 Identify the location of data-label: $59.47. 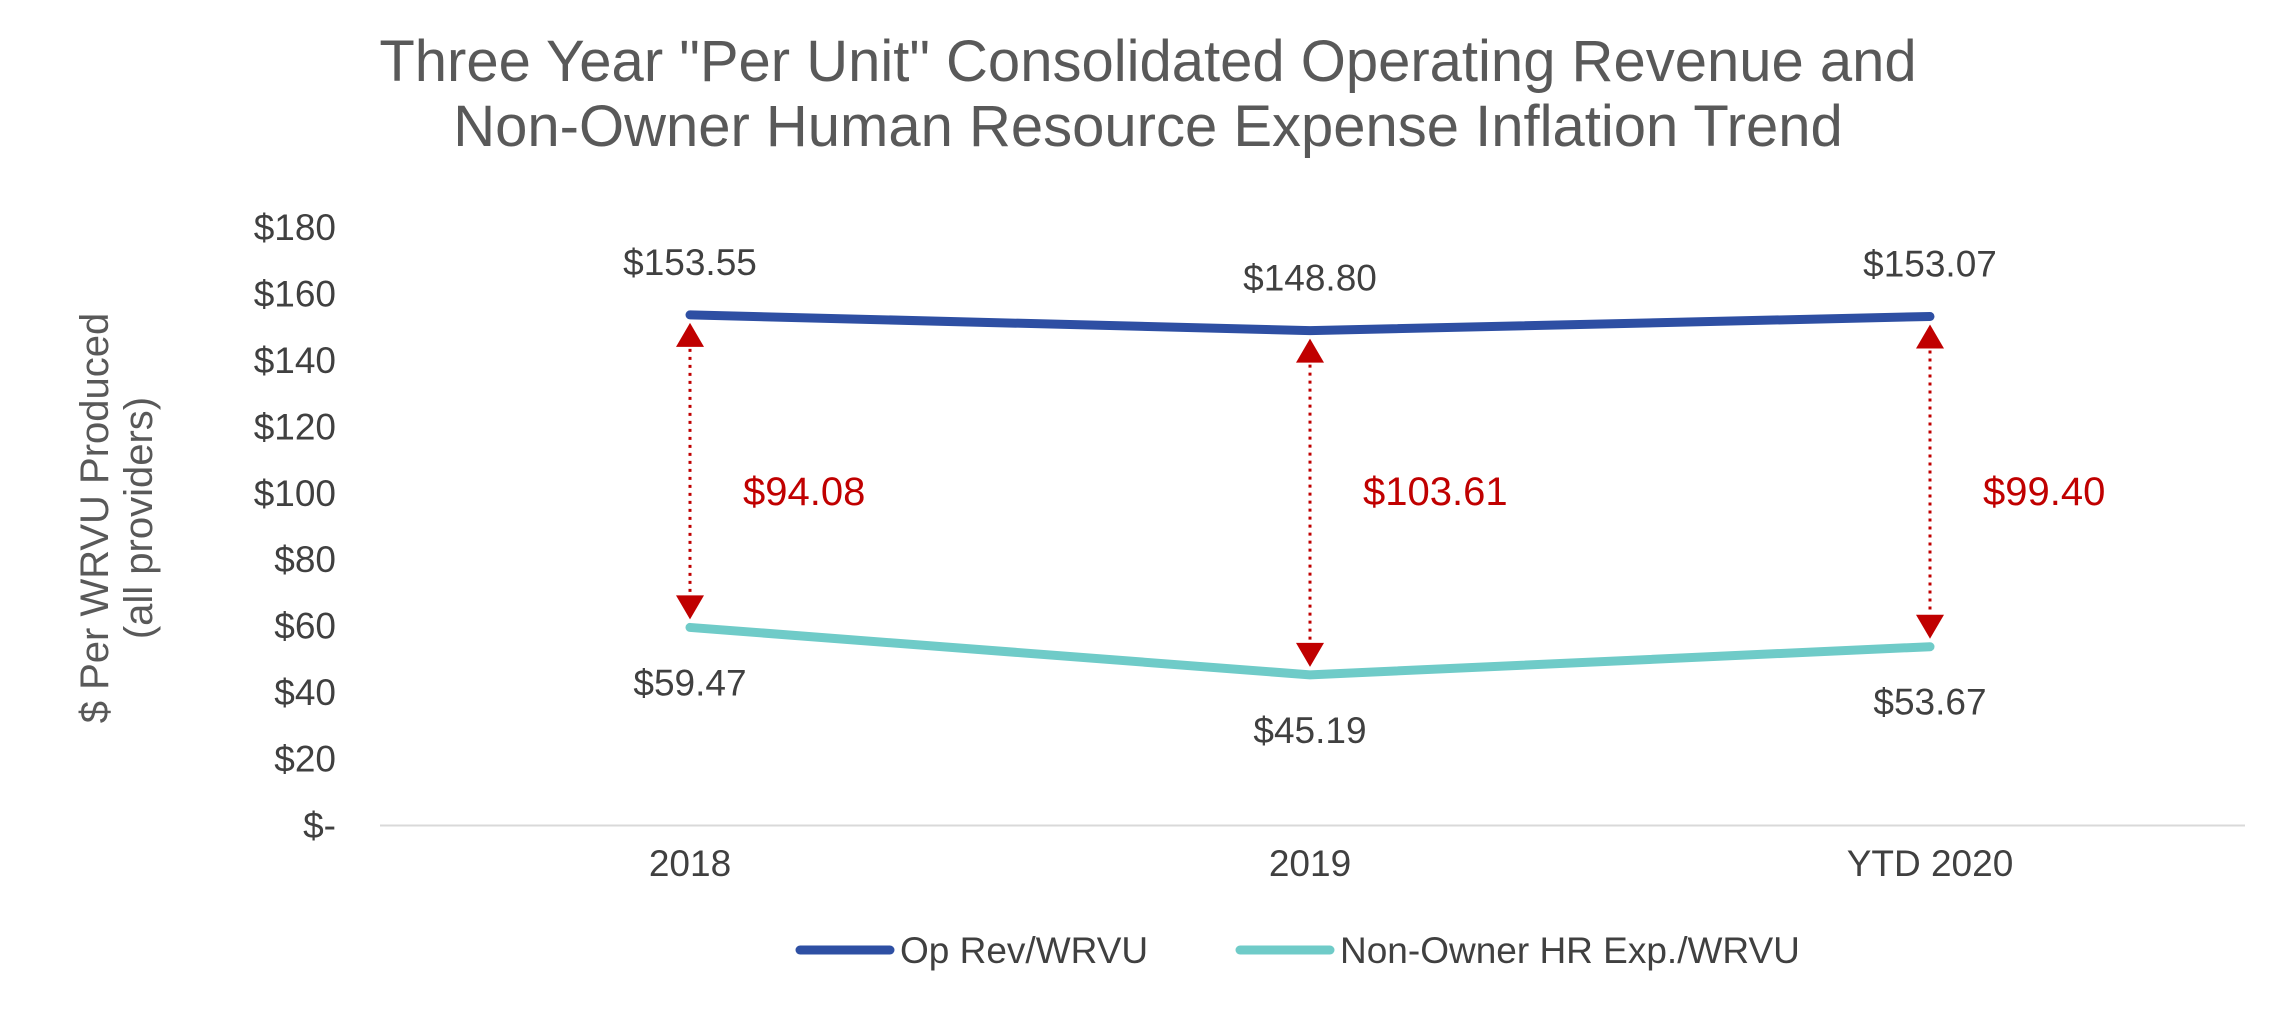
(689, 682).